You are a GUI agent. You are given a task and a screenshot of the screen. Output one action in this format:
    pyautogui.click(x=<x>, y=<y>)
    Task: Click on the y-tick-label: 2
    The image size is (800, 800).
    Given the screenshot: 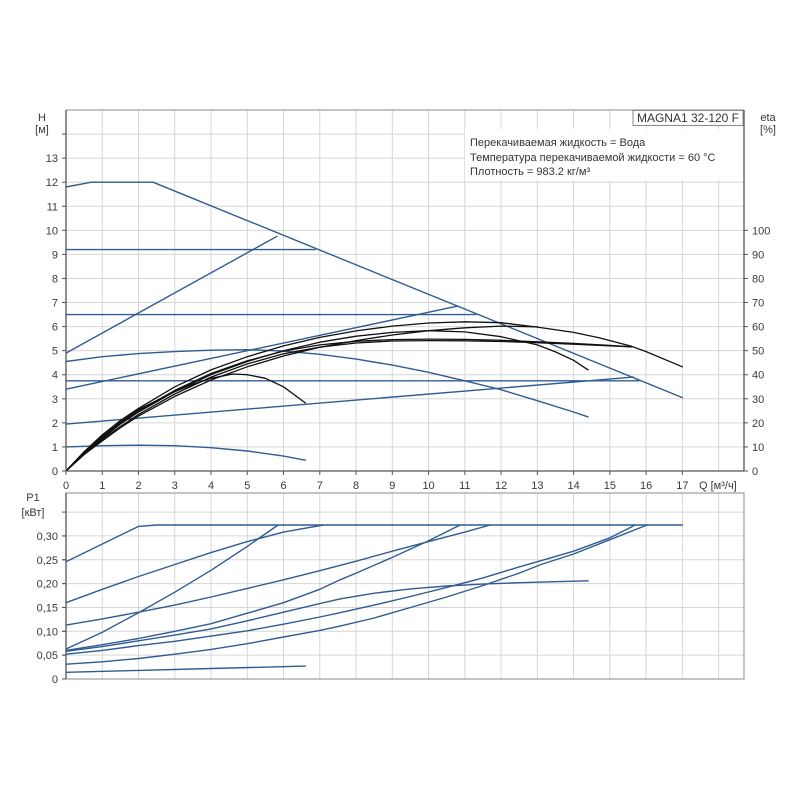 What is the action you would take?
    pyautogui.click(x=55, y=424)
    